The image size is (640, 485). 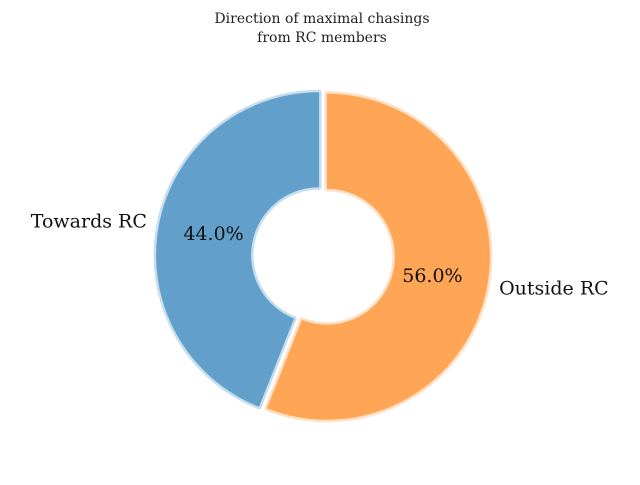 I want to click on chart-title-line-2: from RC members, so click(x=322, y=38).